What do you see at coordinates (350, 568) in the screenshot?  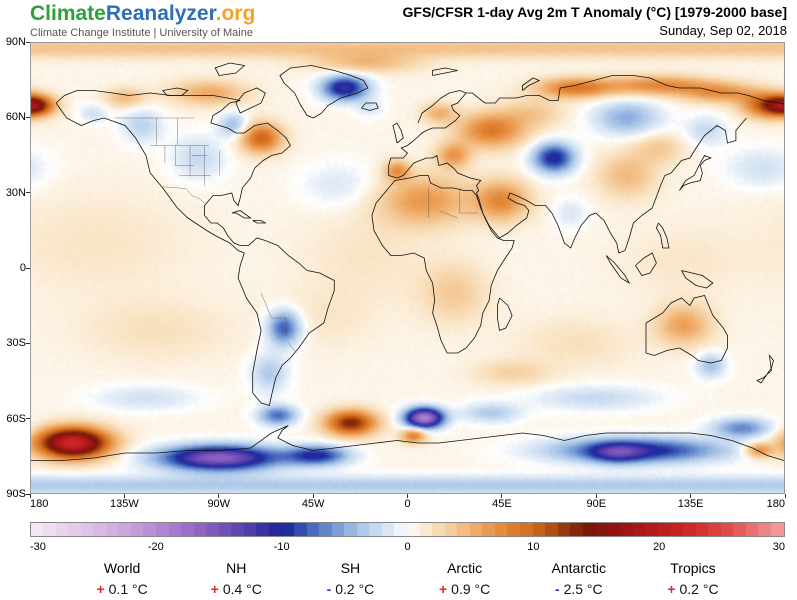 I see `stat-label: SH` at bounding box center [350, 568].